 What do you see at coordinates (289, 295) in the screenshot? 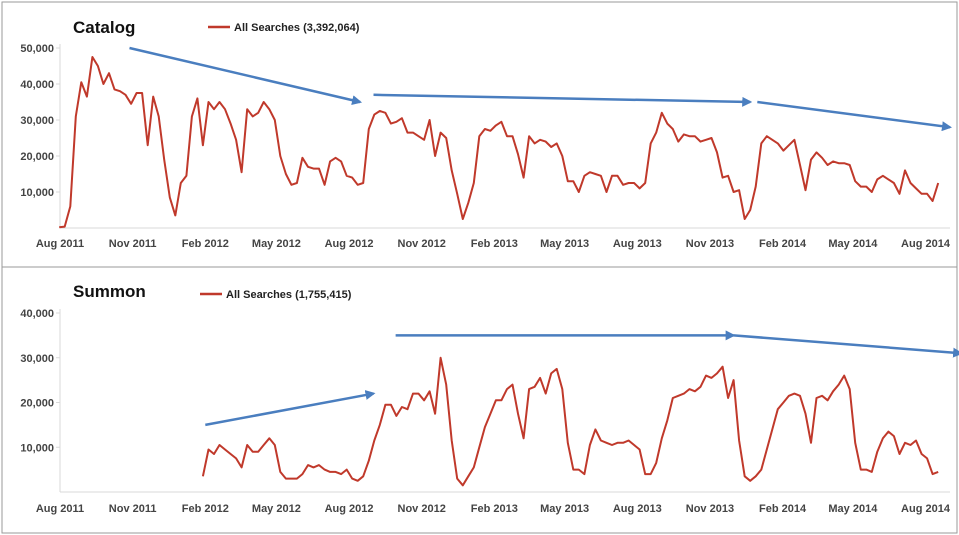
I see `legend-label: All Searches (1,755,415)` at bounding box center [289, 295].